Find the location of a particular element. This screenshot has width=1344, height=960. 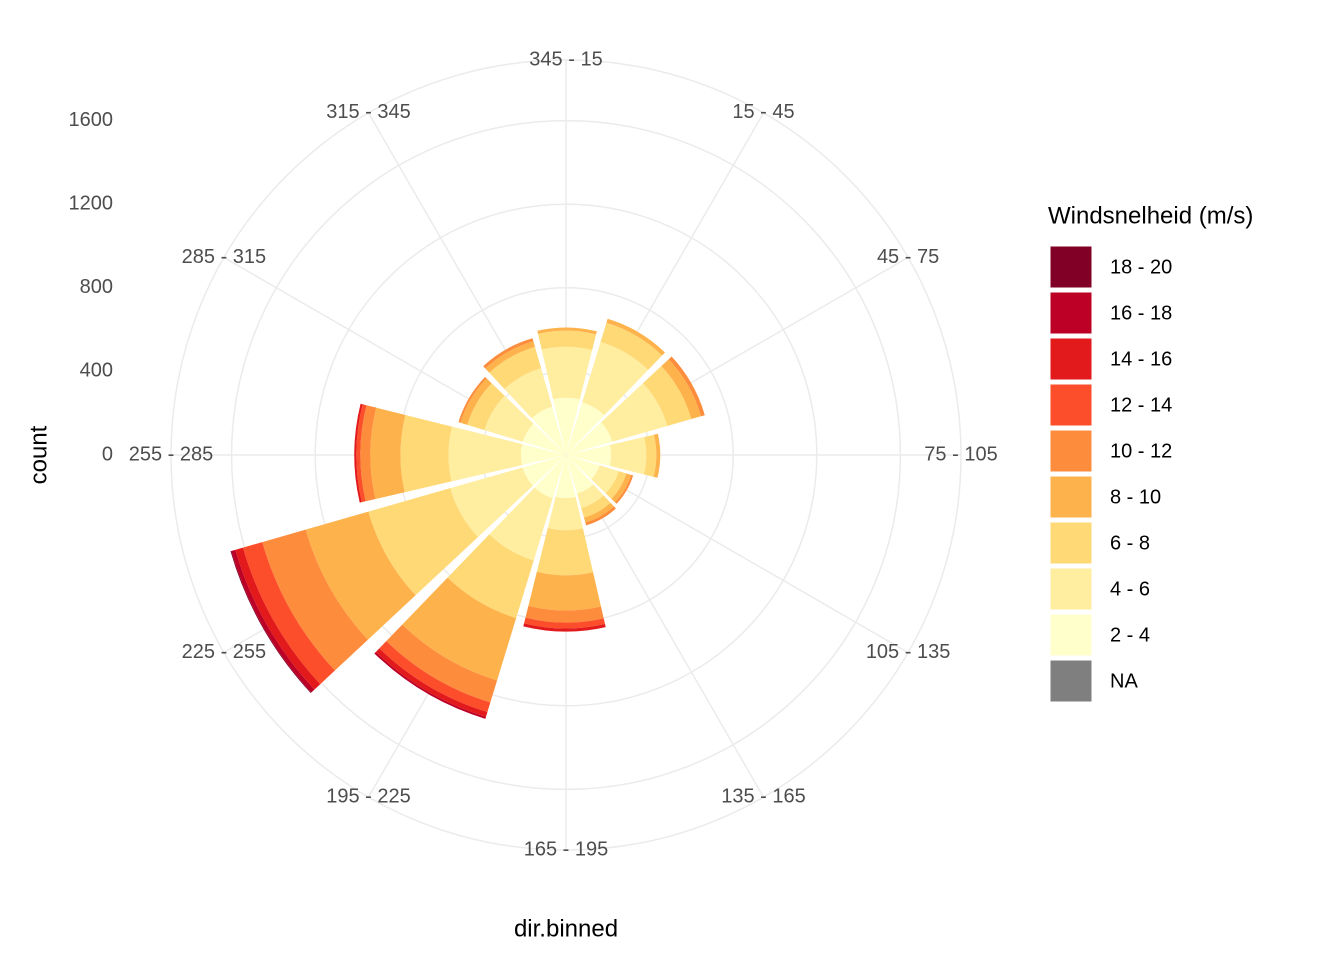

legend-label: 18 - 20 is located at coordinates (1141, 267).